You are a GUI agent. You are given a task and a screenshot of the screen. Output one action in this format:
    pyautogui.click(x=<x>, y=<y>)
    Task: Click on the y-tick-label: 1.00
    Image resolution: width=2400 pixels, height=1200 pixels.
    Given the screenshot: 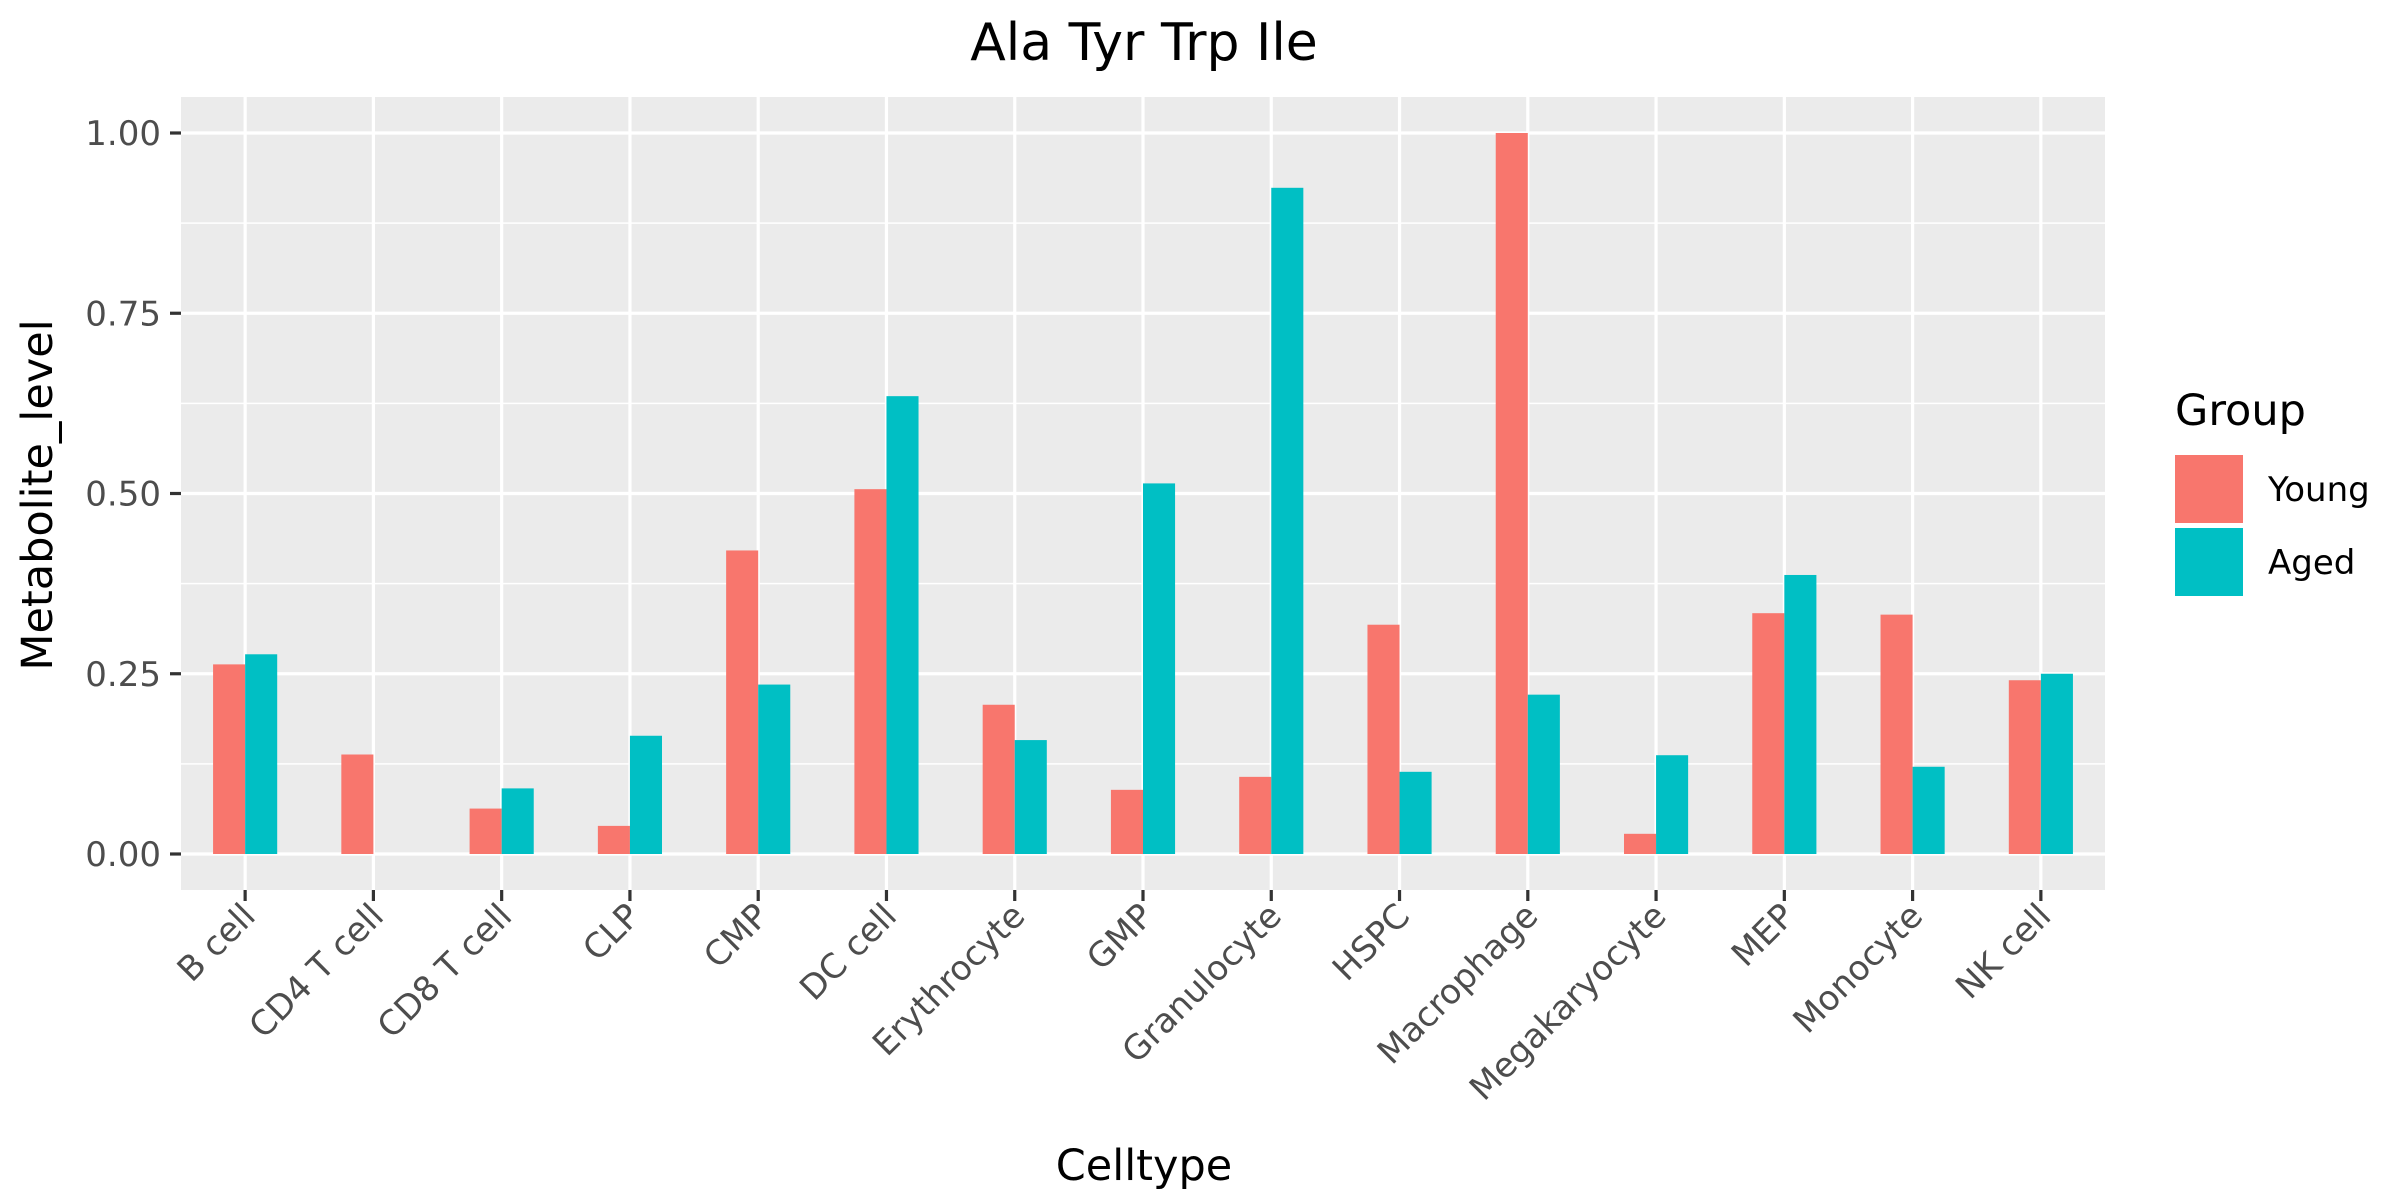 What is the action you would take?
    pyautogui.click(x=123, y=134)
    